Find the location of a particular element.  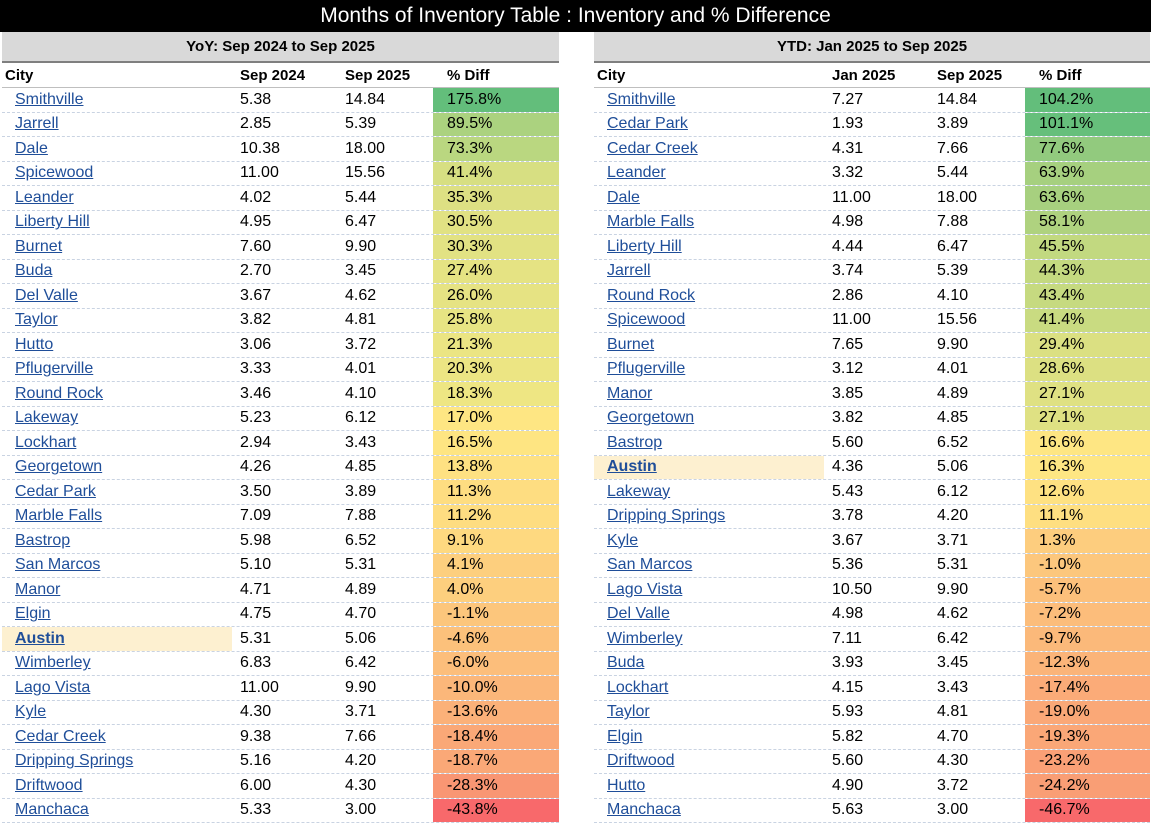

pct-diff-cell: 104.2% is located at coordinates (1087, 100).